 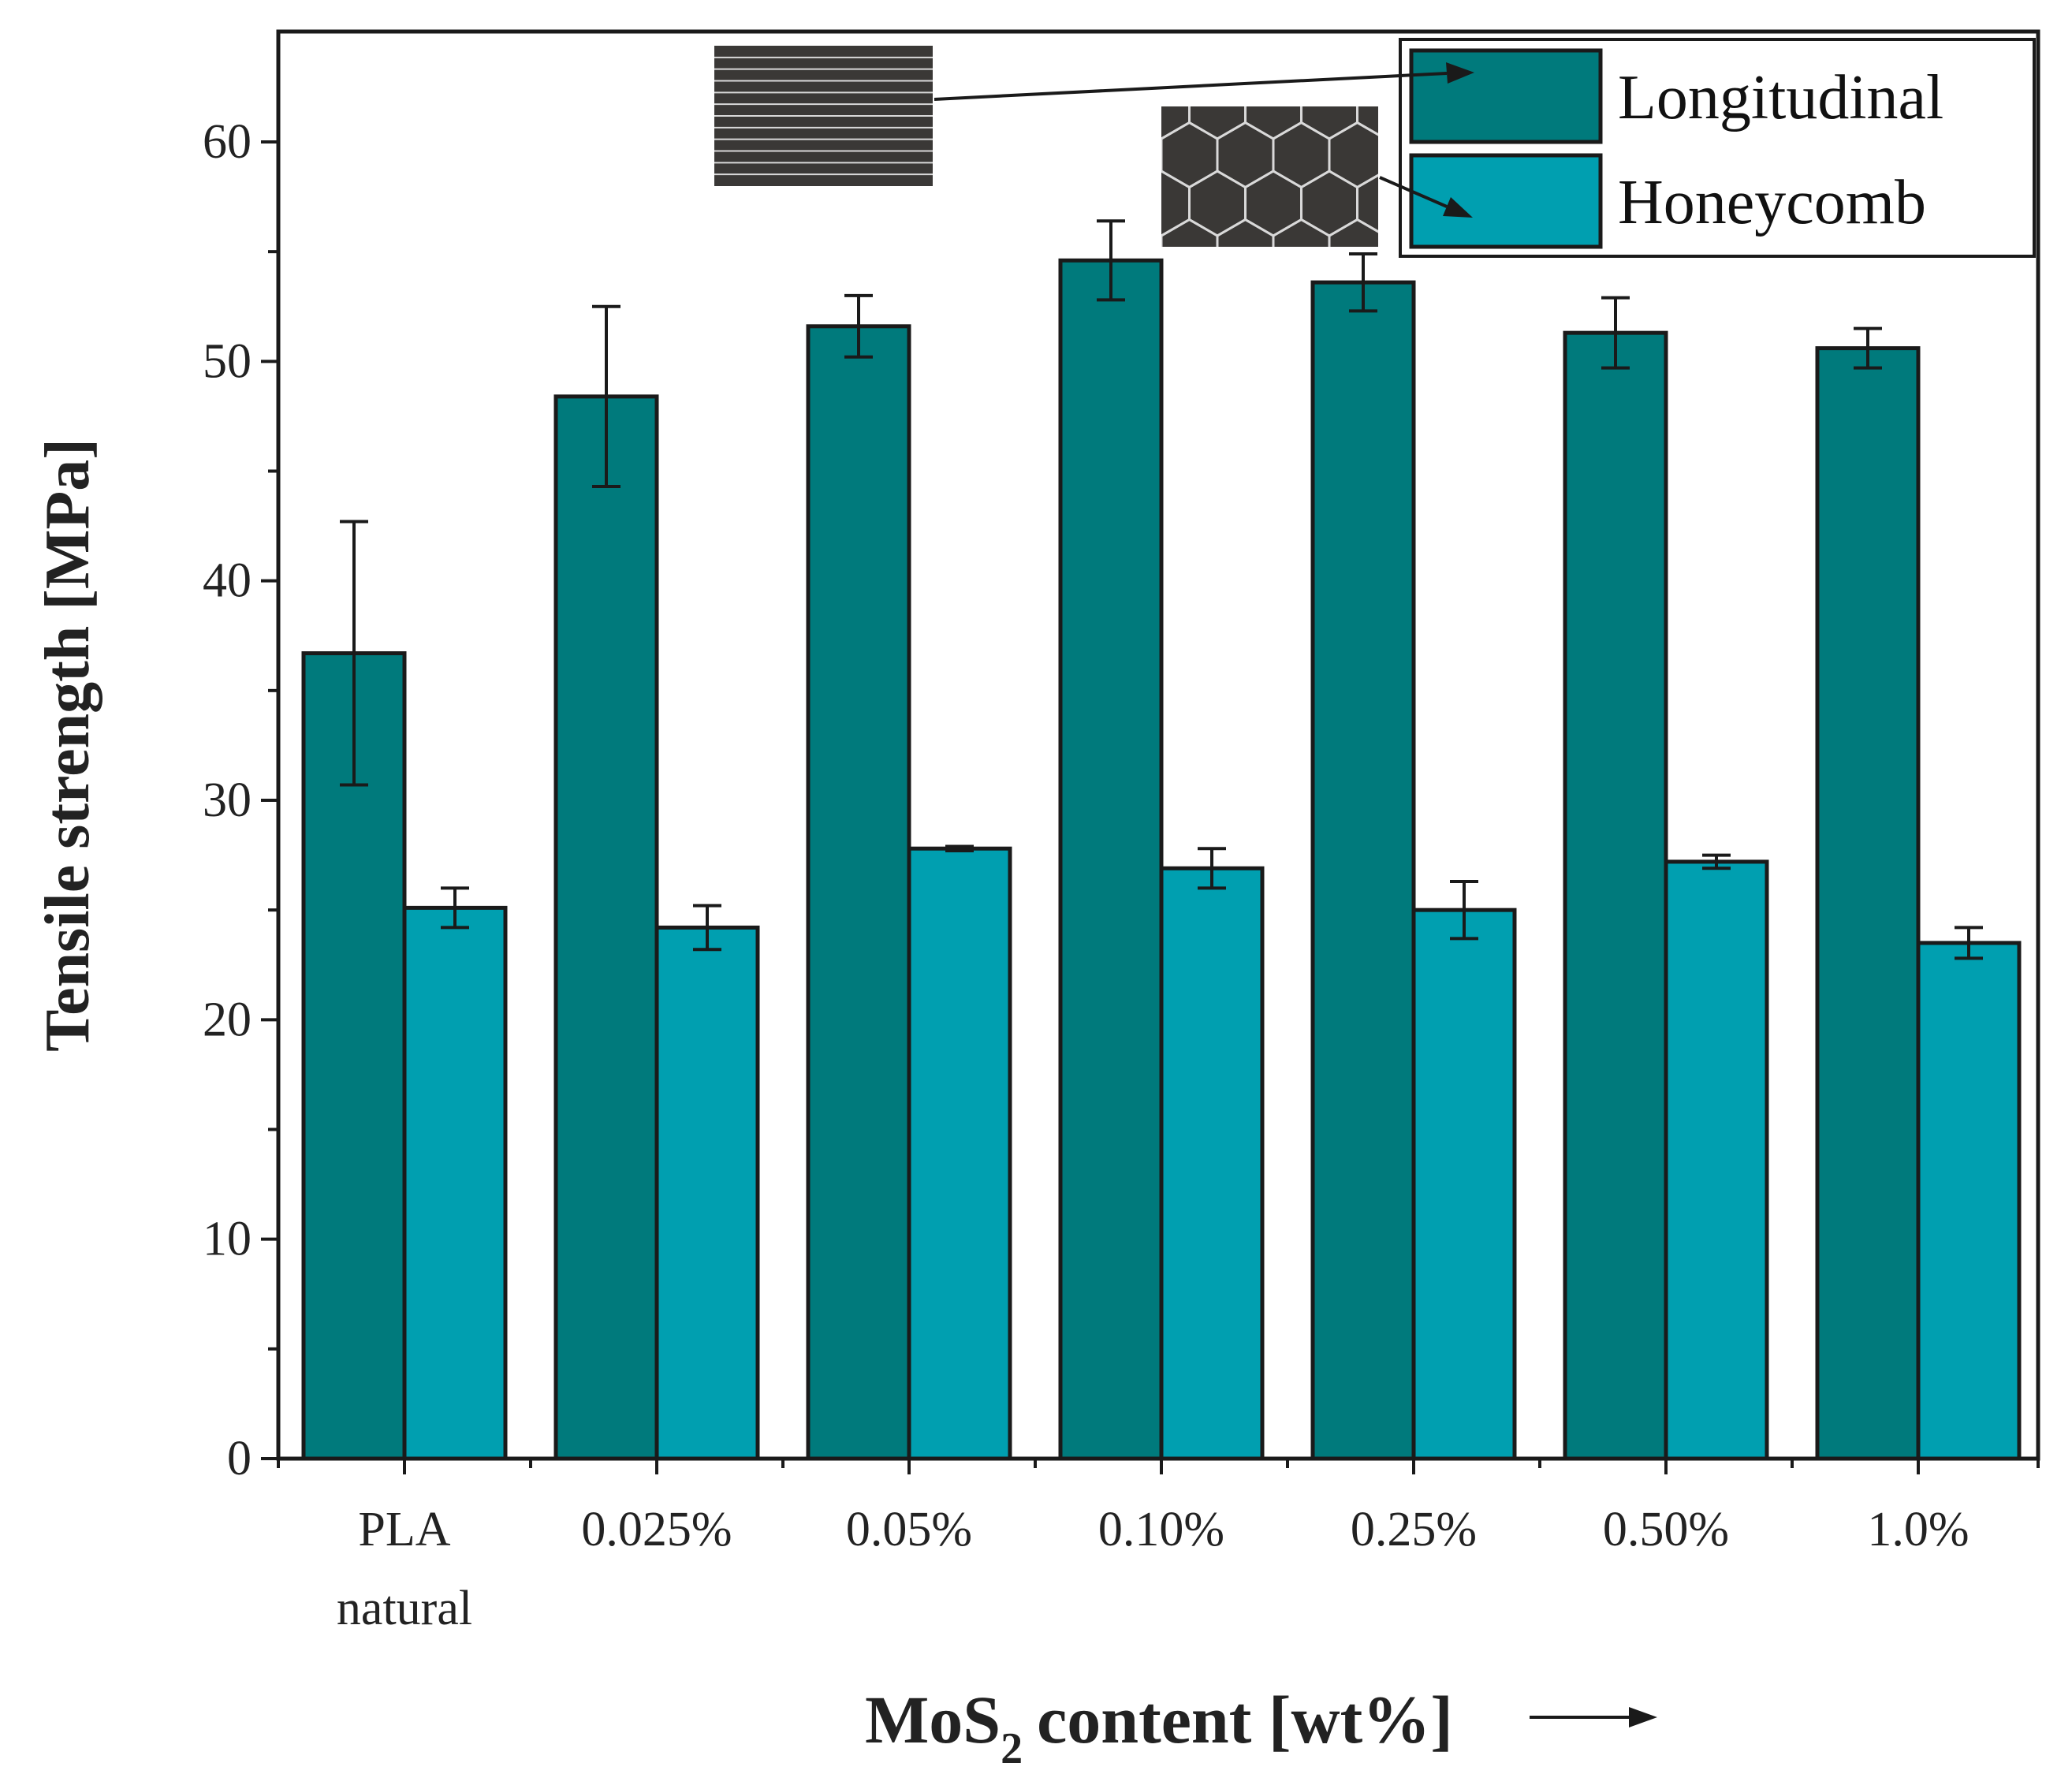 What do you see at coordinates (823, 116) in the screenshot?
I see `longitudinal-pattern-icon` at bounding box center [823, 116].